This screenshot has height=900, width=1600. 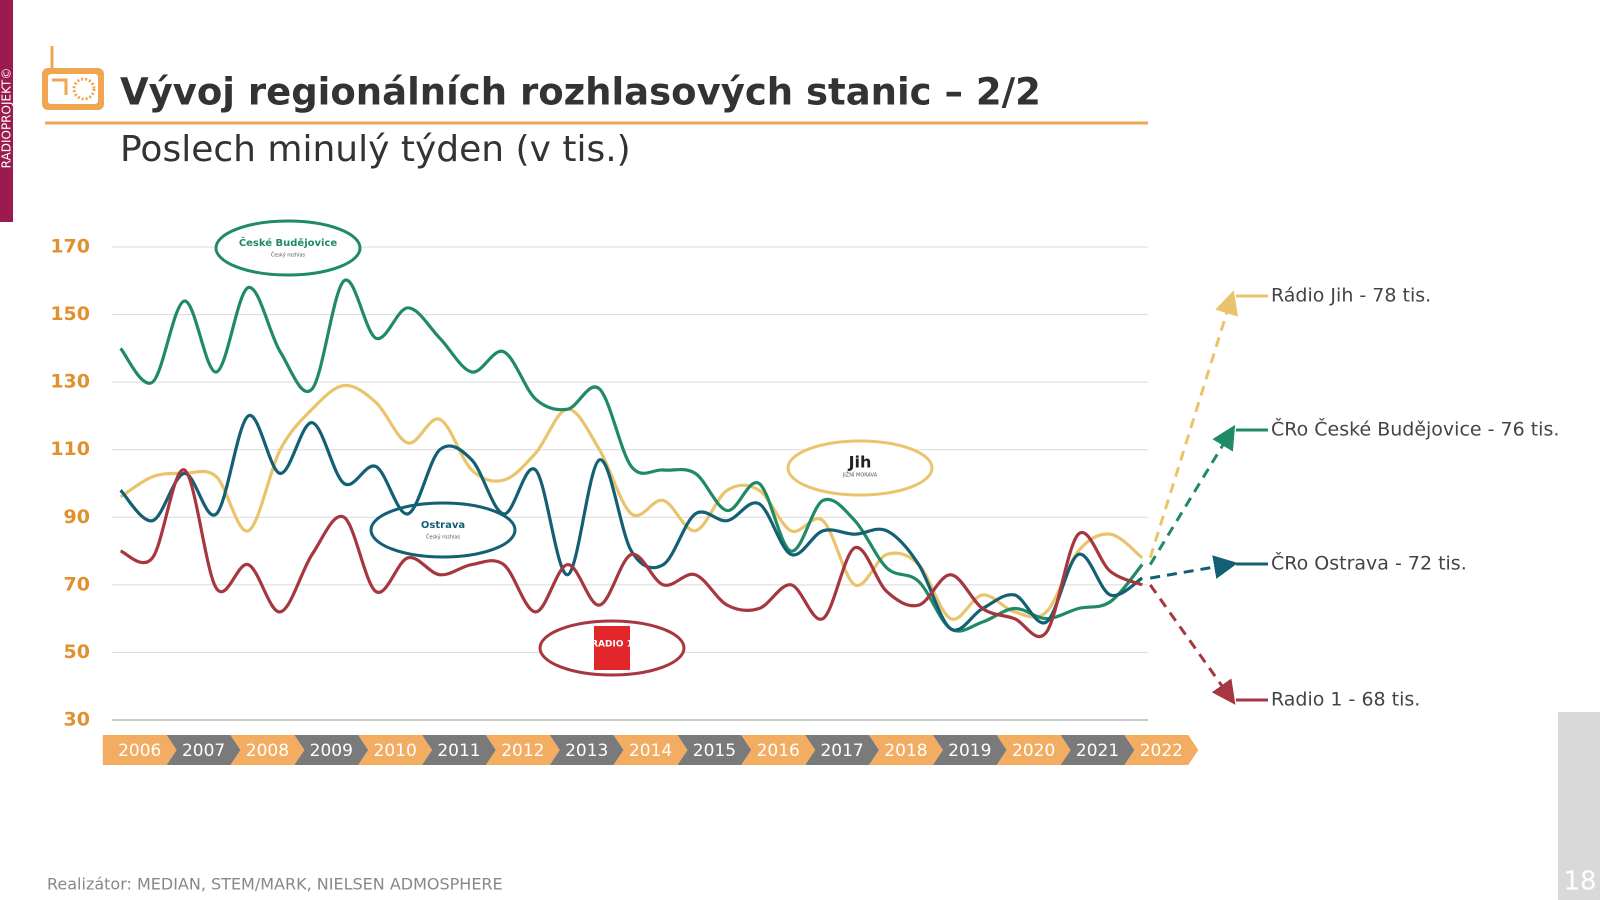 I want to click on x-tick-label: 2016, so click(x=778, y=751).